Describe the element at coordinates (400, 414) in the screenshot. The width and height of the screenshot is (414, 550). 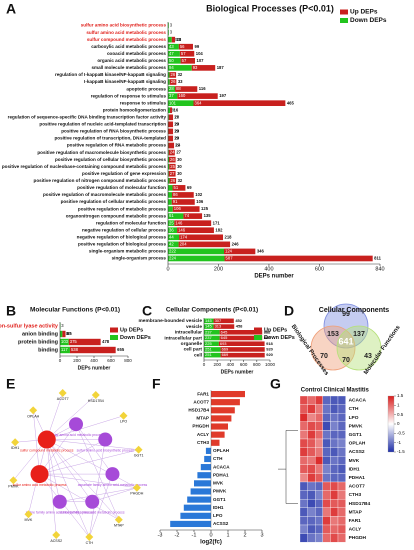
I see `colorbar-tick-label: 0.5` at that location.